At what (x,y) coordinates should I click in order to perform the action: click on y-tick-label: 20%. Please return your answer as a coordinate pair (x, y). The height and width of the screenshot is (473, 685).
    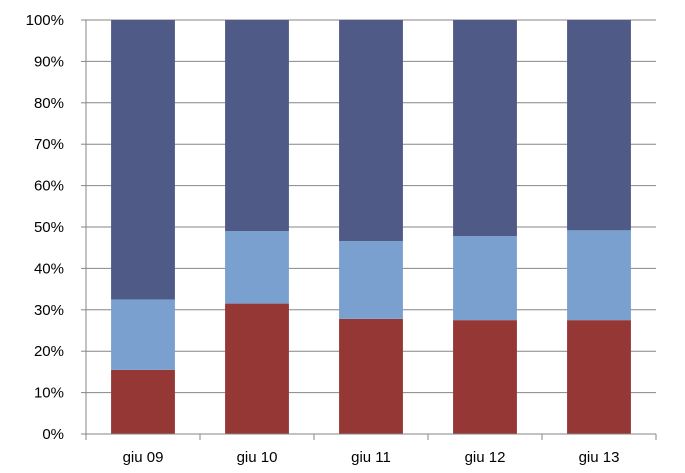
    Looking at the image, I should click on (49, 351).